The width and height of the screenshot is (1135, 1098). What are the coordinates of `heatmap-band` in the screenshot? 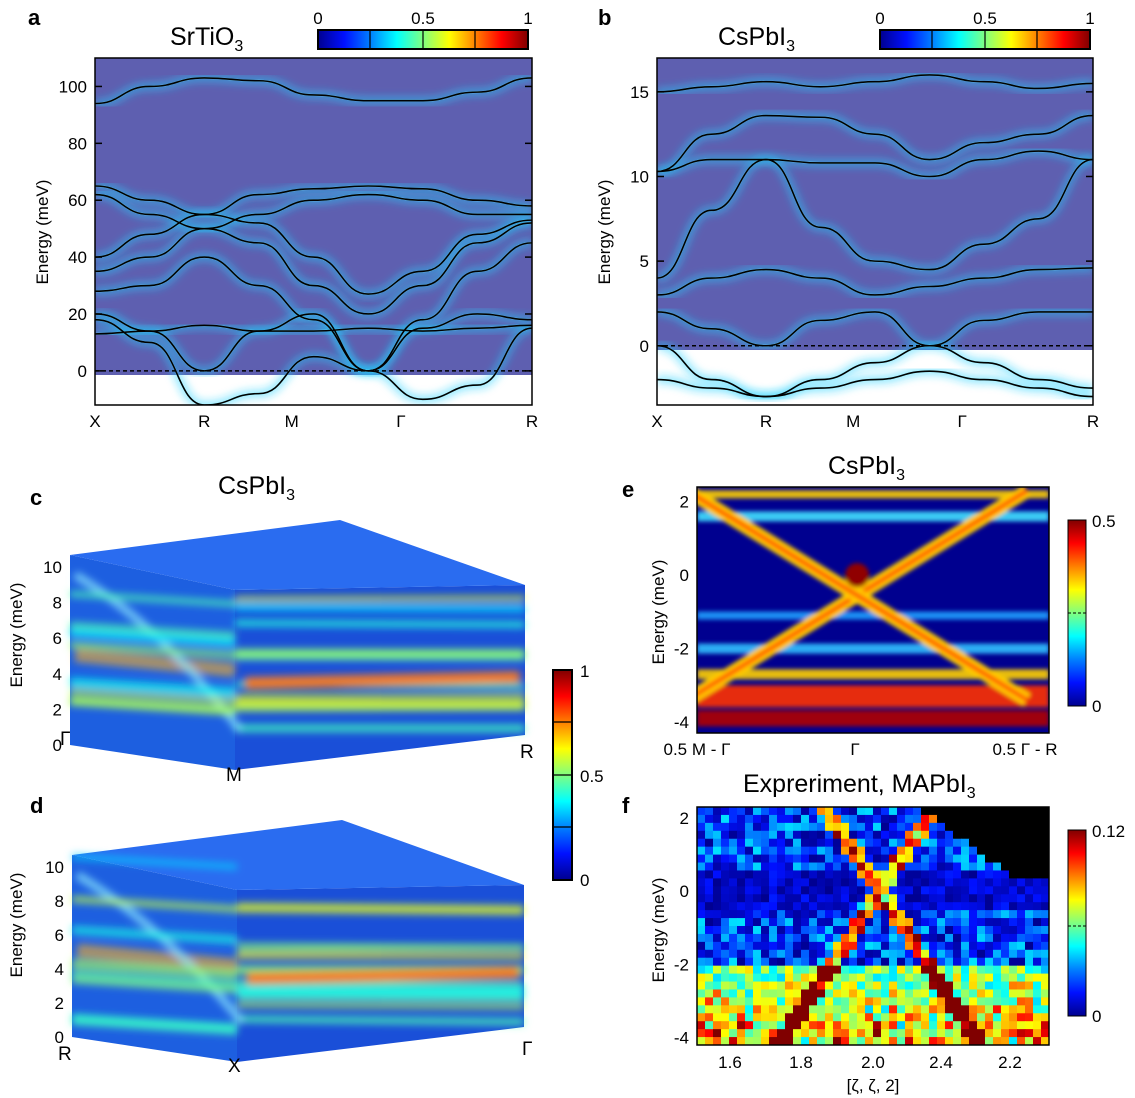 It's located at (873, 516).